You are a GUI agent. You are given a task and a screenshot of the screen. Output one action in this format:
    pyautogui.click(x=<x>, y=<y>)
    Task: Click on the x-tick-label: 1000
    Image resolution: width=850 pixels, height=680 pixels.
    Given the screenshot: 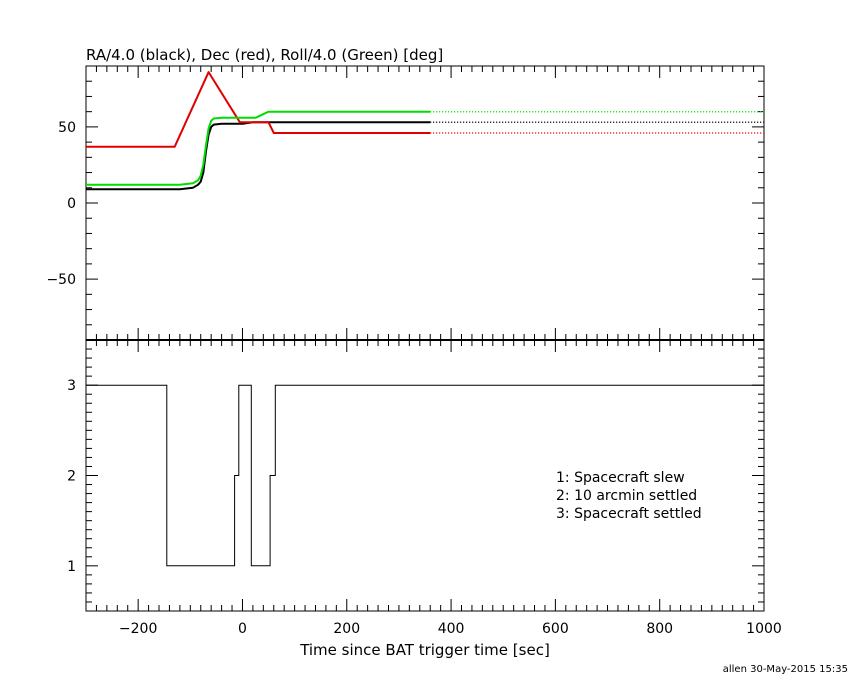 What is the action you would take?
    pyautogui.click(x=764, y=629)
    